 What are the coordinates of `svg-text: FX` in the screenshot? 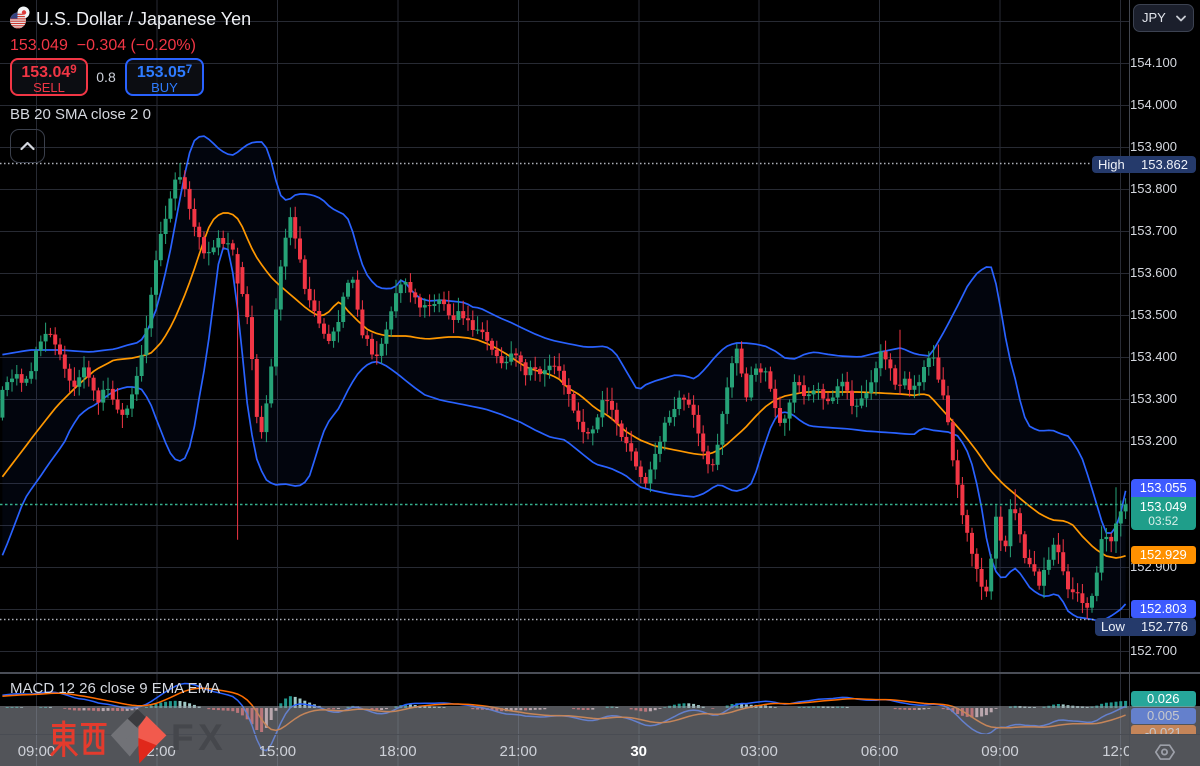 It's located at (199, 737).